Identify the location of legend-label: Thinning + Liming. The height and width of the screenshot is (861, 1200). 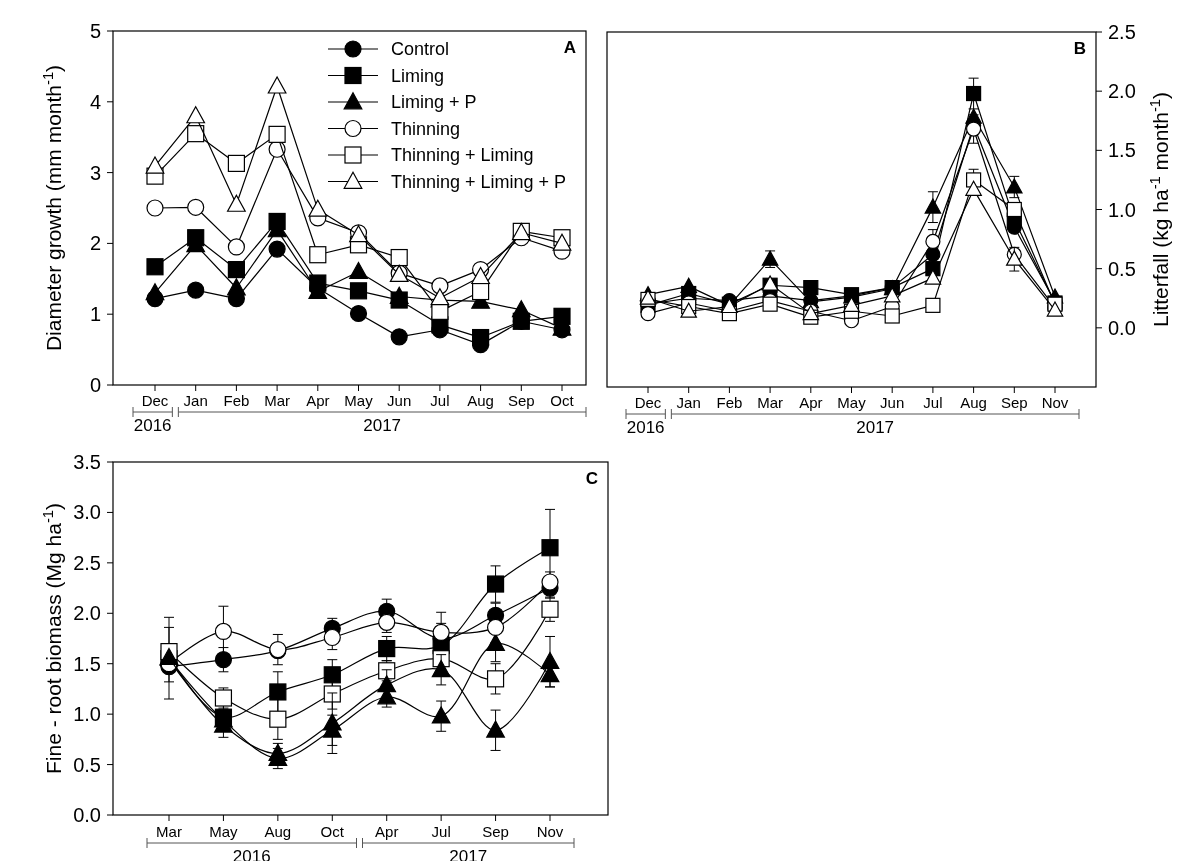
(462, 155).